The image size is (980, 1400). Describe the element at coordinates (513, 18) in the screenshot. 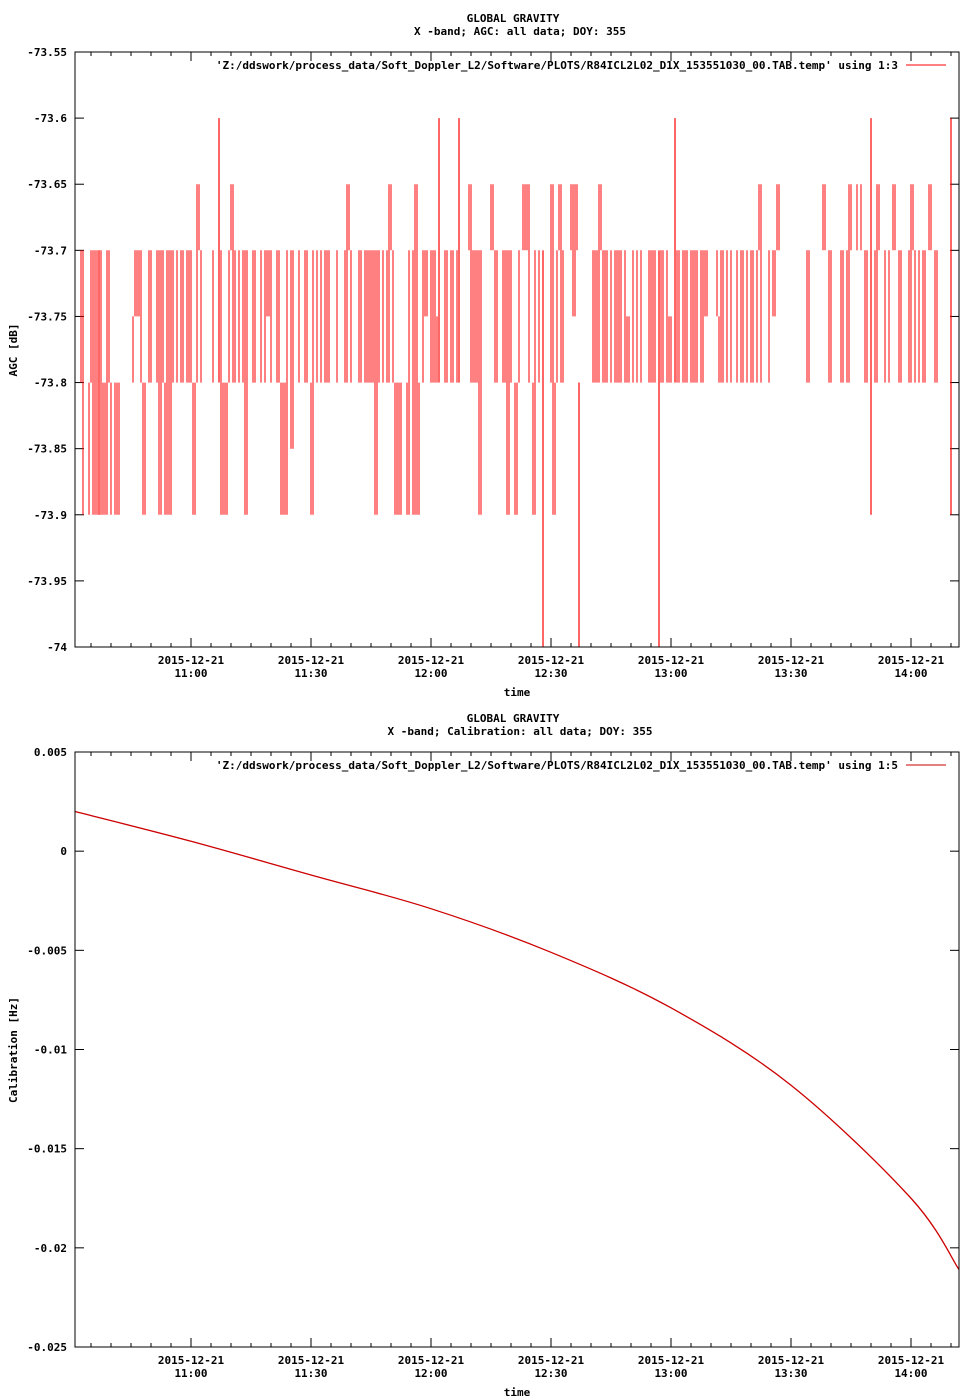

I see `agc-chart-title: GLOBAL GRAVITY` at that location.